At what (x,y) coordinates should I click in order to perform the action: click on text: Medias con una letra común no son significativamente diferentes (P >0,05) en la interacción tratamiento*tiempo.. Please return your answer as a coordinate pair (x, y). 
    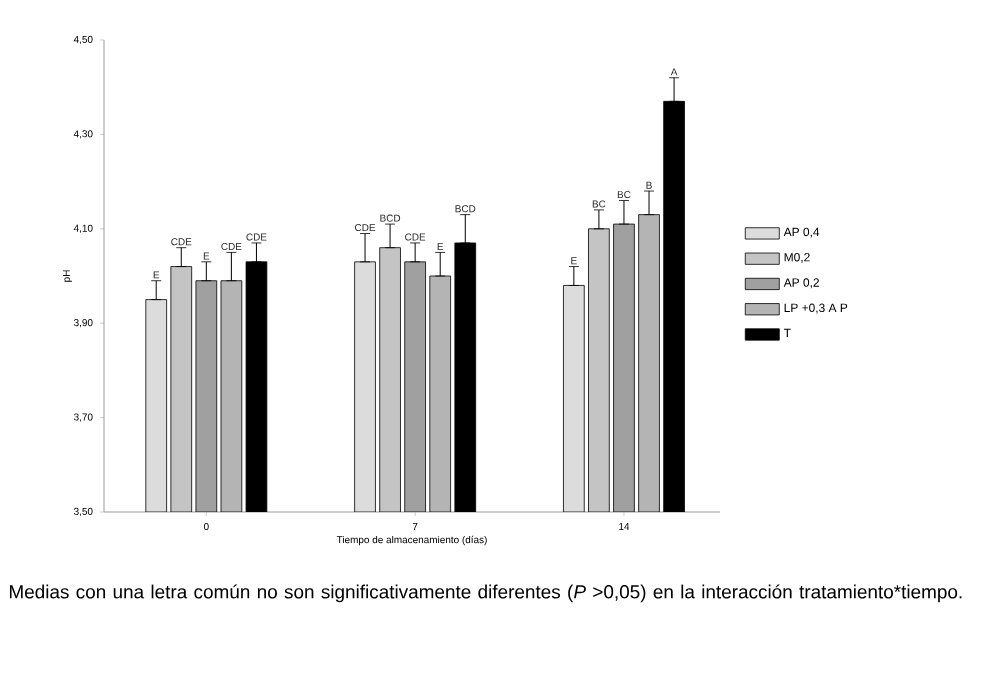
    Looking at the image, I should click on (485, 593).